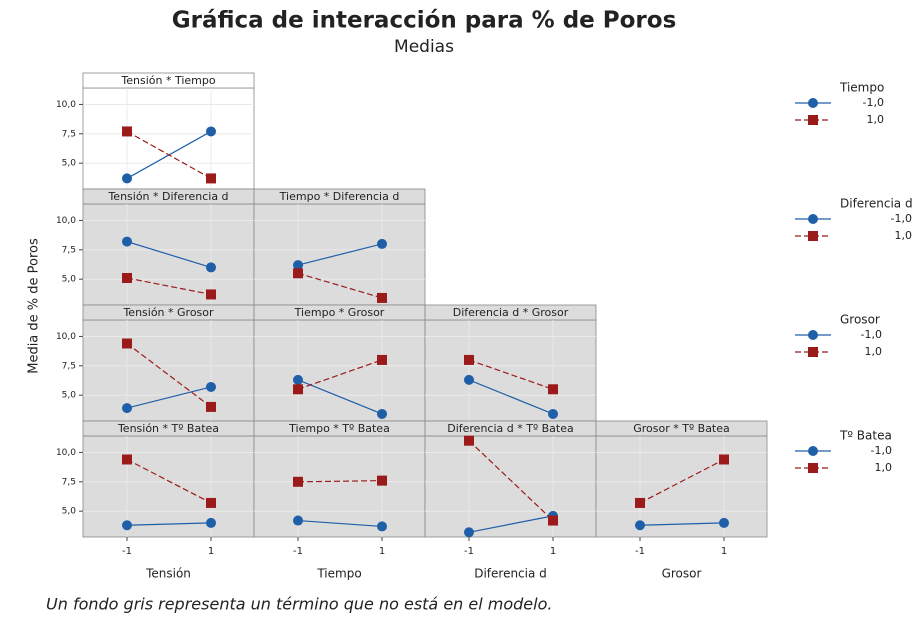  I want to click on panel-title: Diferencia d * Grosor, so click(511, 312).